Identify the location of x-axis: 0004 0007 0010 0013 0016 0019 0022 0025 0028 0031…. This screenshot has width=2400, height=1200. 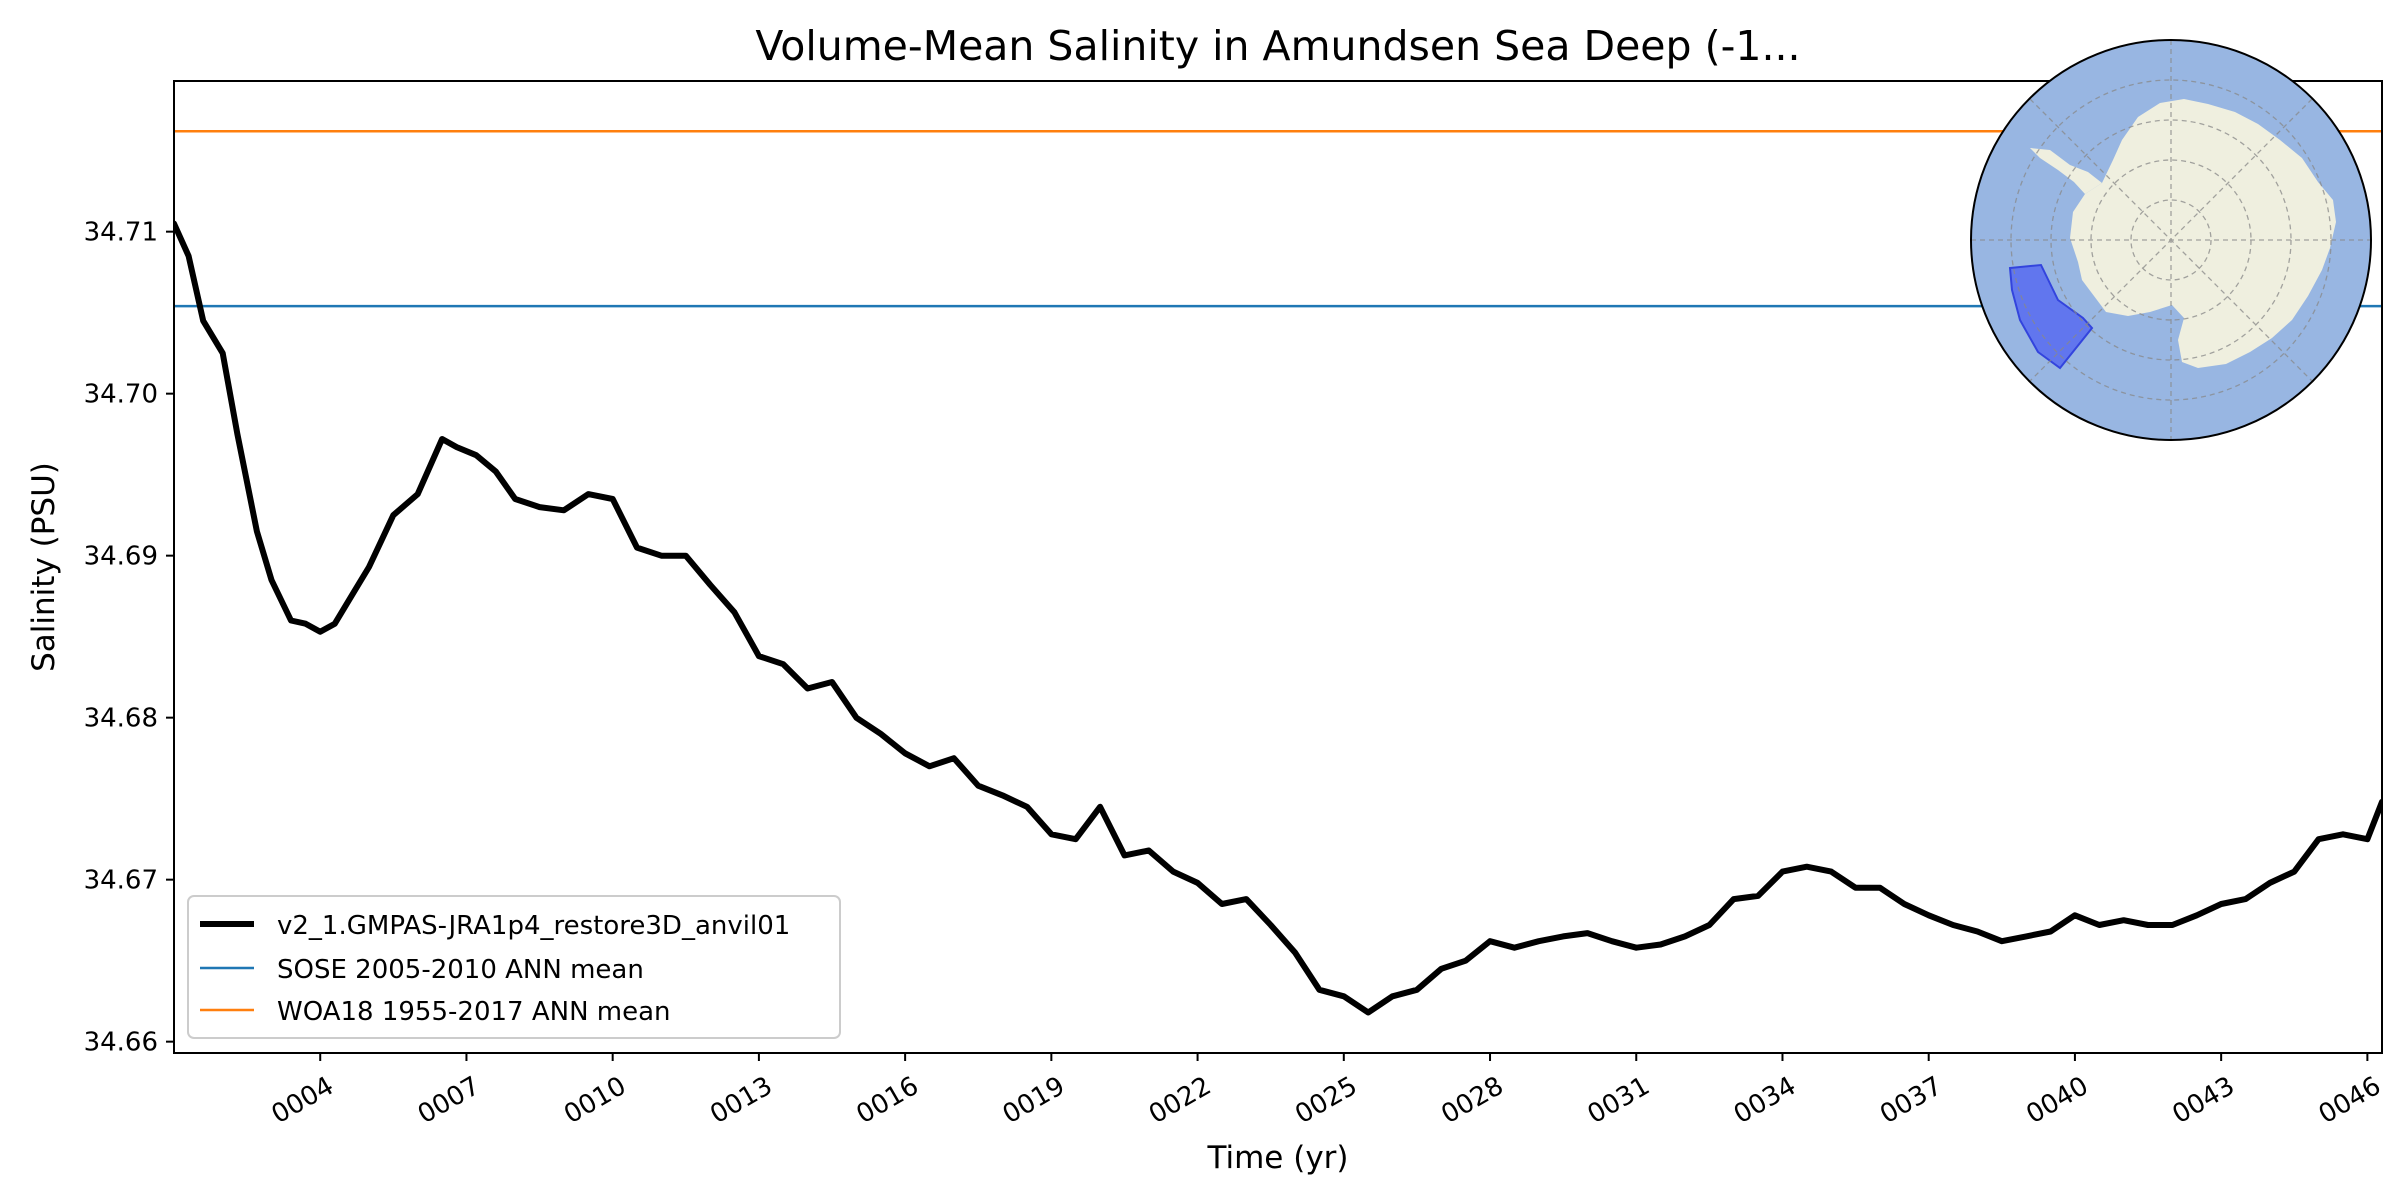
(1326, 1091).